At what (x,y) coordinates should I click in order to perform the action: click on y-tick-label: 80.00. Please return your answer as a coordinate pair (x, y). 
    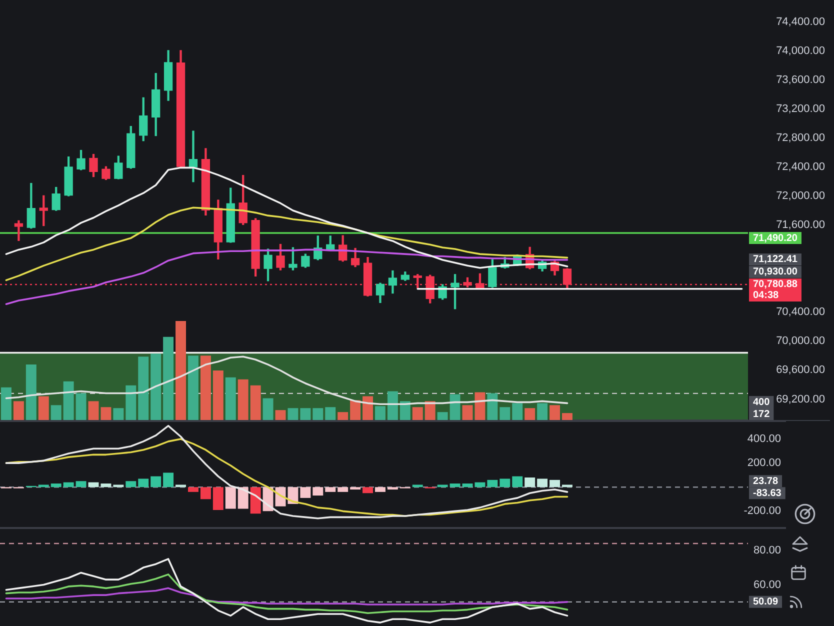
    Looking at the image, I should click on (767, 550).